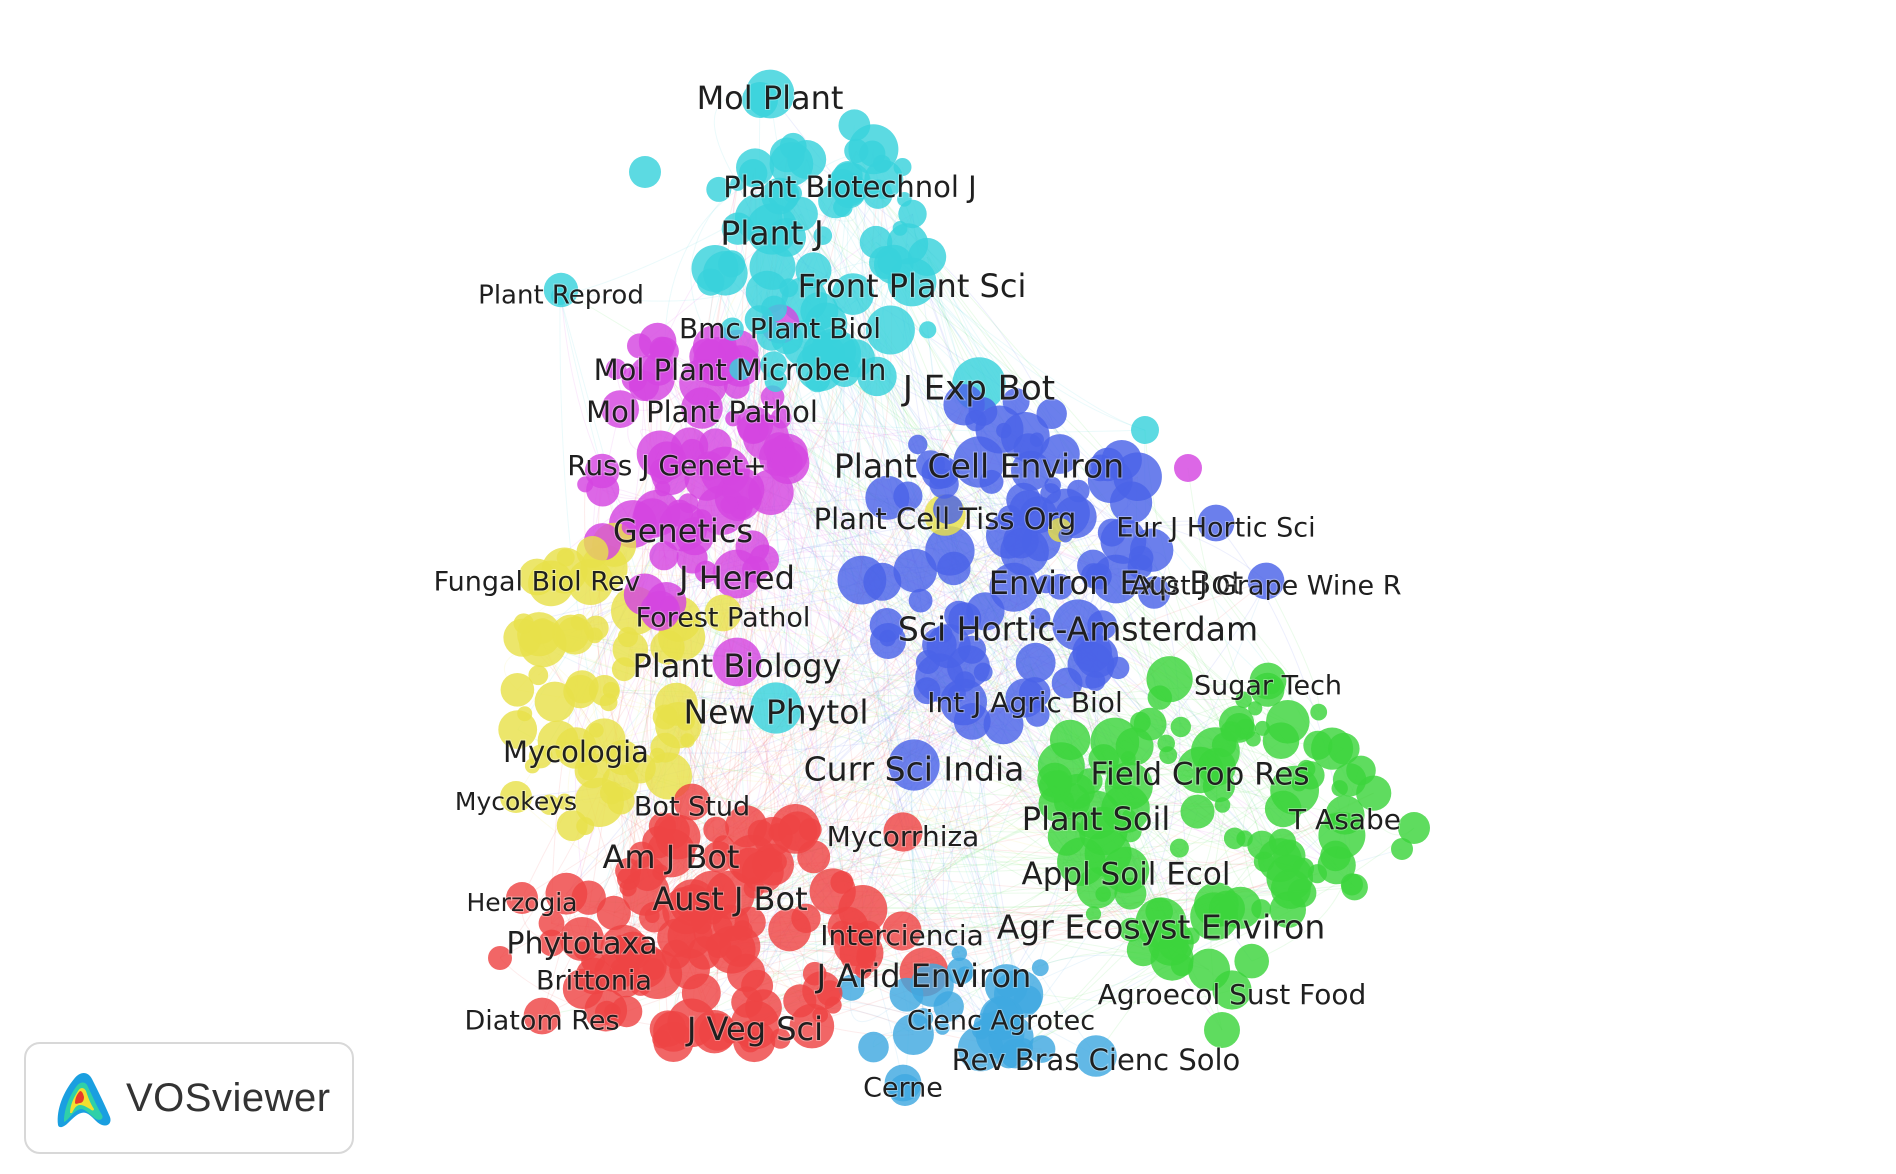 The height and width of the screenshot is (1174, 1896). What do you see at coordinates (729, 899) in the screenshot?
I see `node-label: Aust J Bot` at bounding box center [729, 899].